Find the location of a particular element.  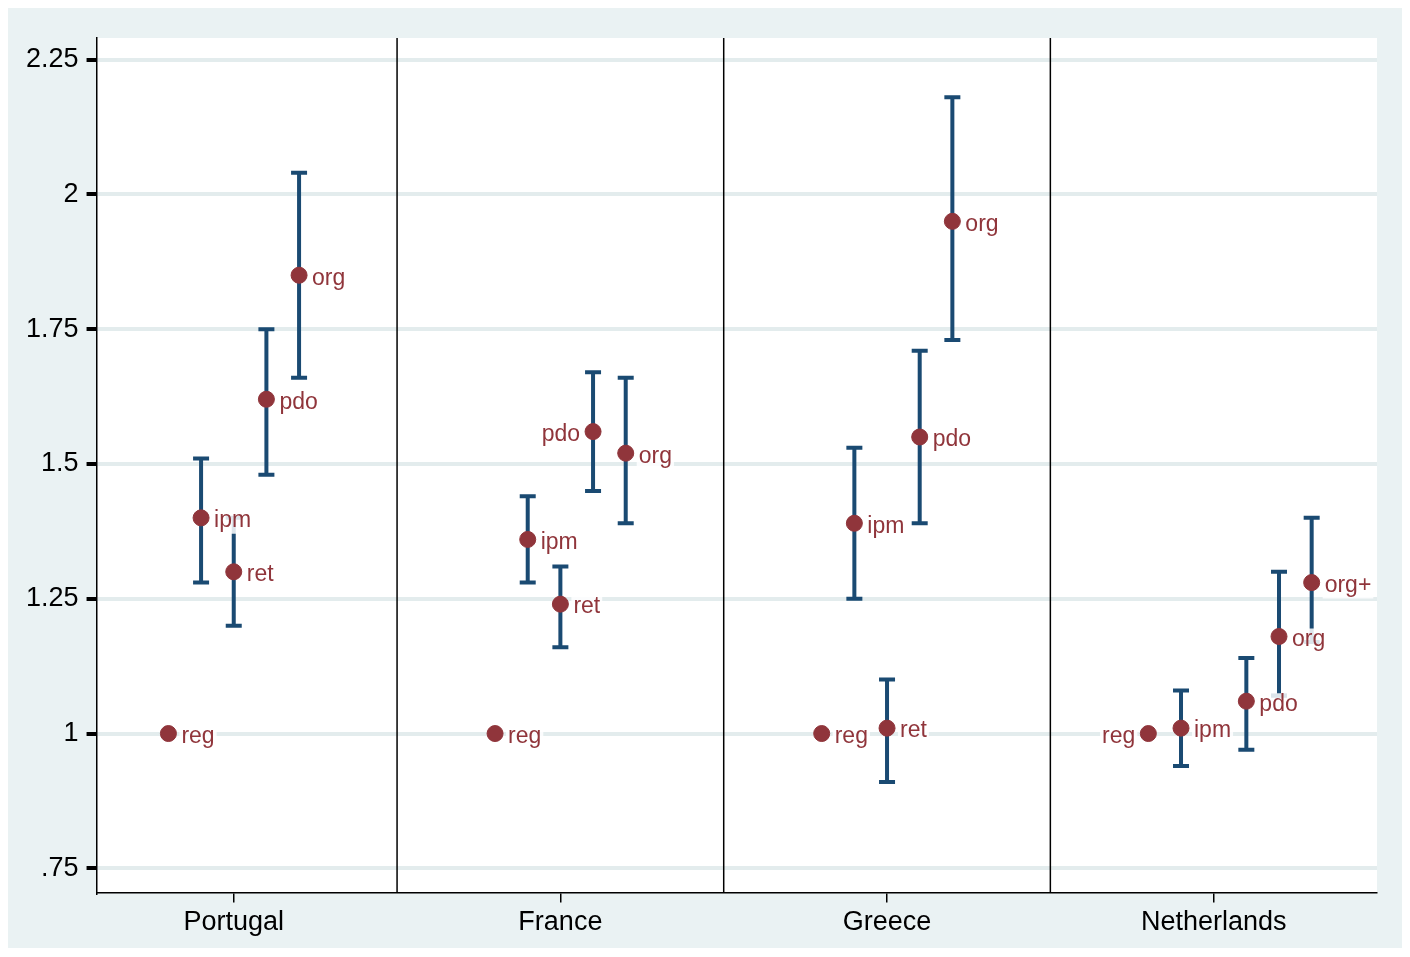

series-label: reg is located at coordinates (1119, 734).